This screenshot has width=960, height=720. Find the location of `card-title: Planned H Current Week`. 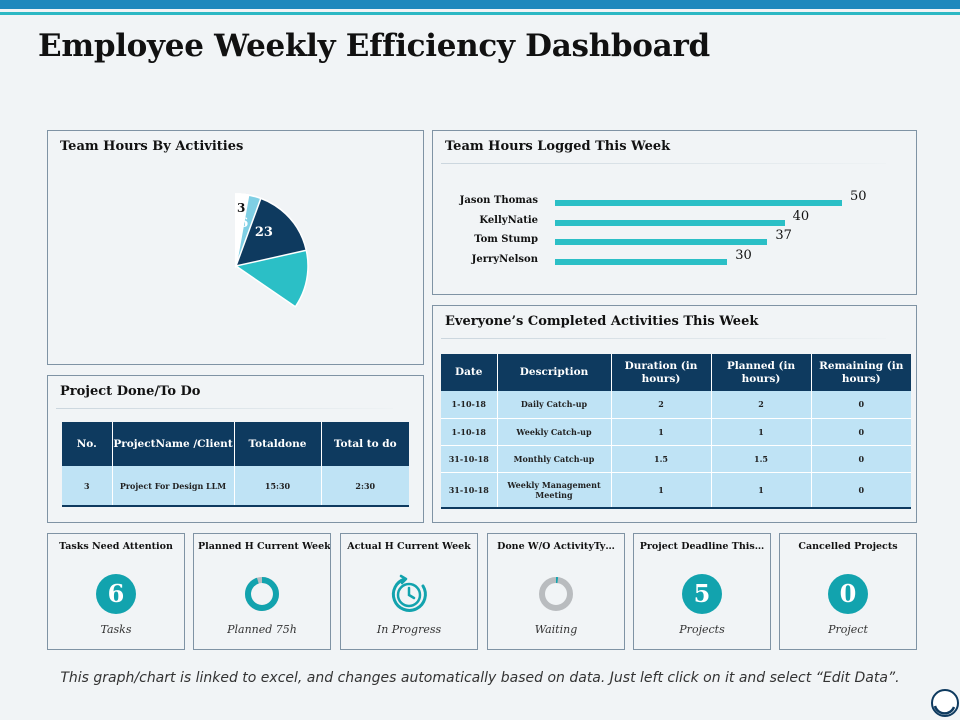

card-title: Planned H Current Week is located at coordinates (264, 546).